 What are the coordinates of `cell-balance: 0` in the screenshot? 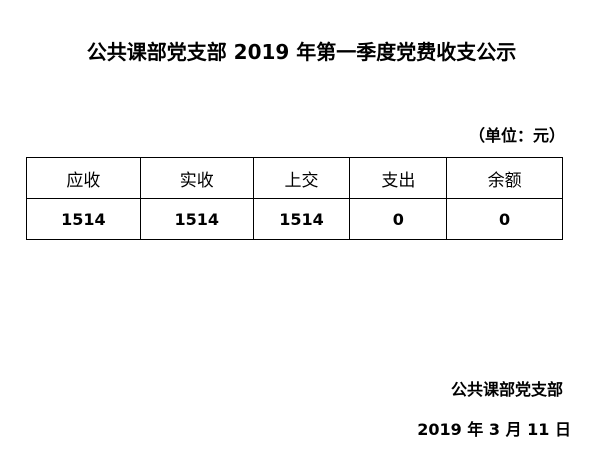 It's located at (504, 219).